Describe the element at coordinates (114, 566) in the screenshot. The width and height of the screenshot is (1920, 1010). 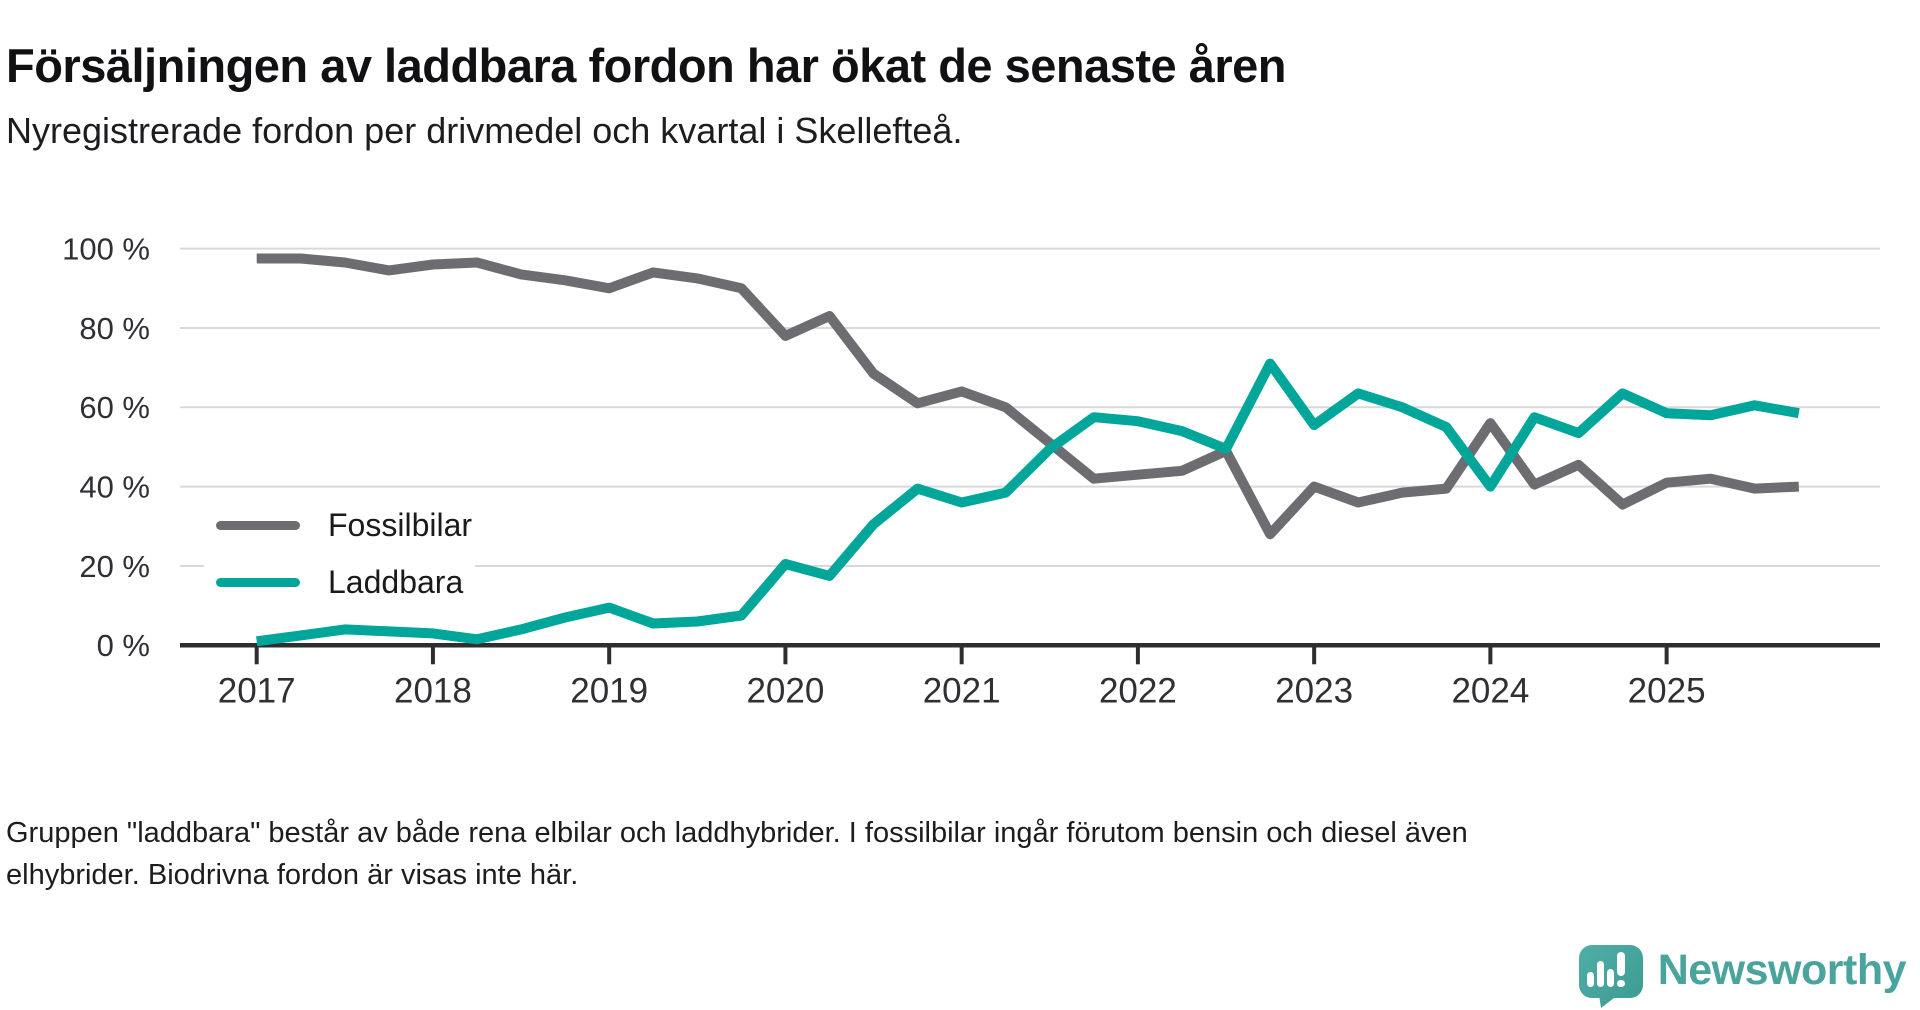
I see `y-axis-label-20: 20 %` at that location.